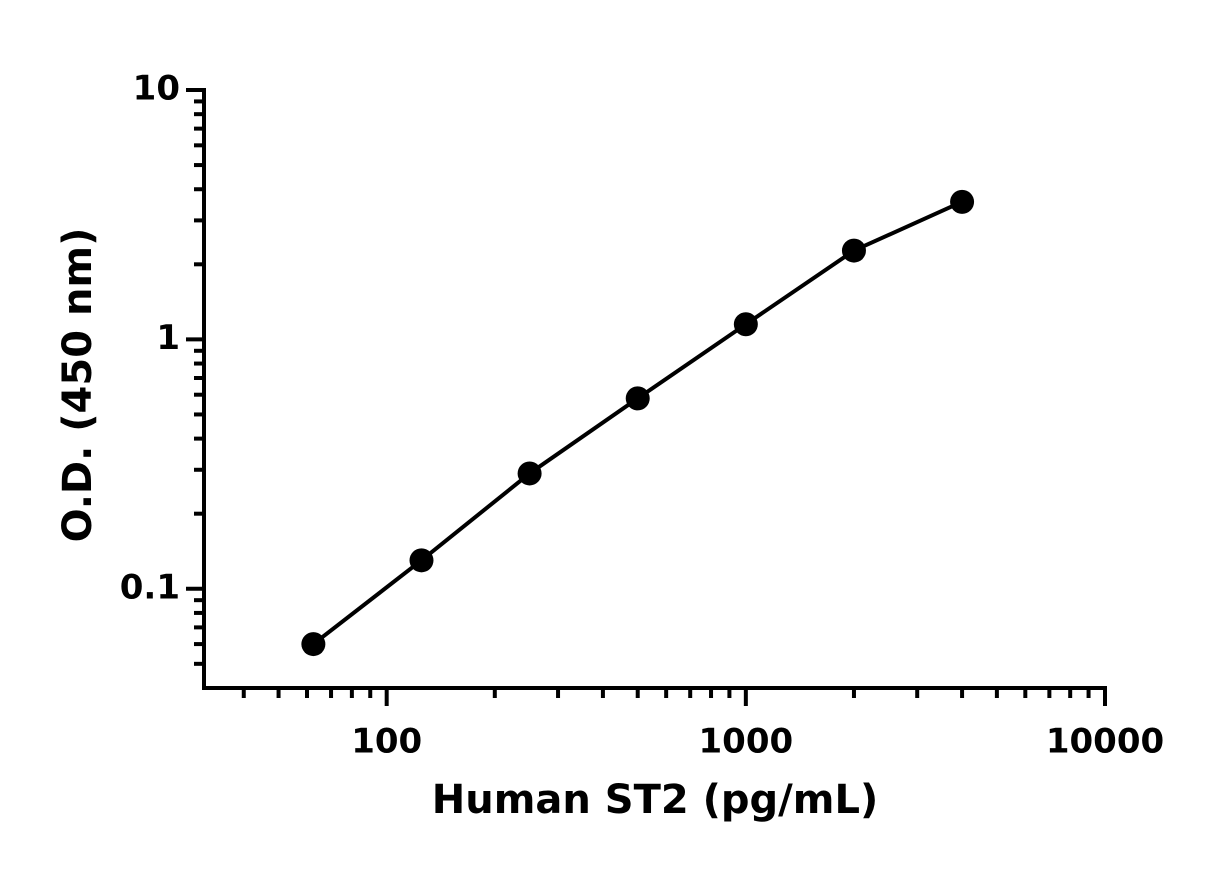 The width and height of the screenshot is (1230, 870). What do you see at coordinates (150, 587) in the screenshot?
I see `y-tick-label: 0.1` at bounding box center [150, 587].